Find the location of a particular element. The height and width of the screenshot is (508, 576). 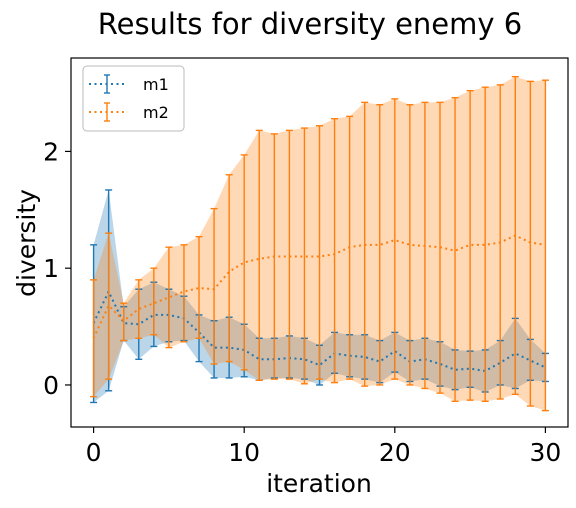

y-tick-label: 0 is located at coordinates (51, 385).